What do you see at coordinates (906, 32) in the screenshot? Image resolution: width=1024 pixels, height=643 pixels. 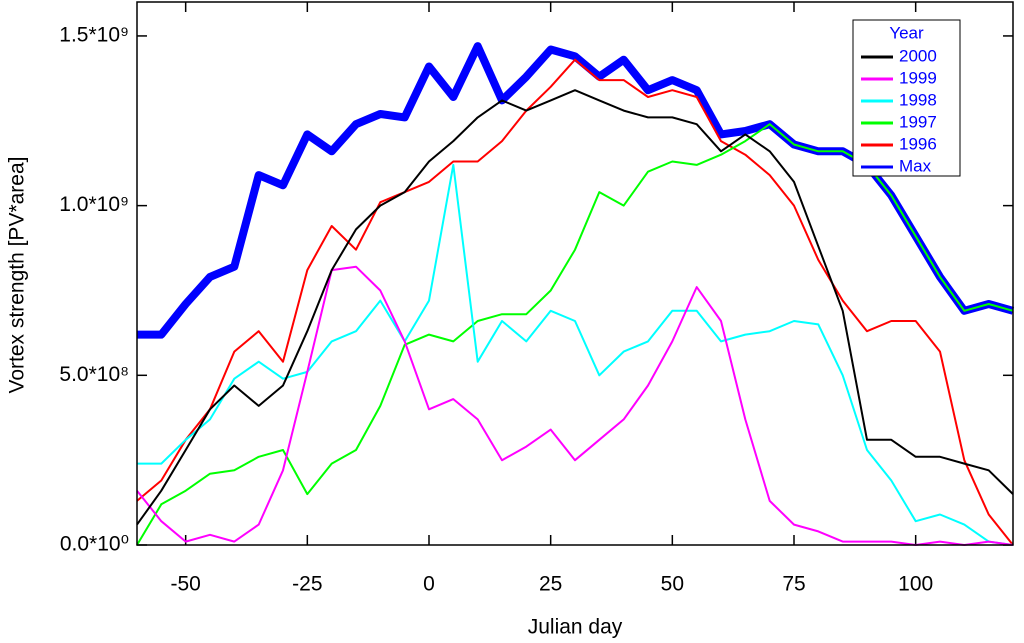 I see `legend-title: Year` at bounding box center [906, 32].